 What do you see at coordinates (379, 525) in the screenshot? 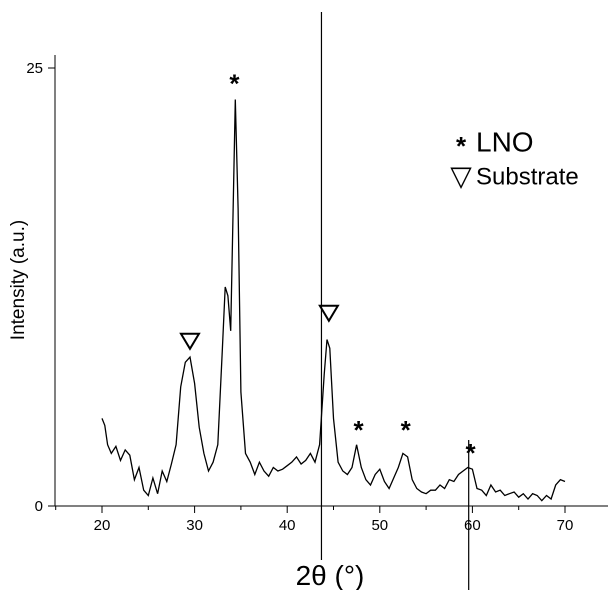
I see `x-tick-label: 50` at bounding box center [379, 525].